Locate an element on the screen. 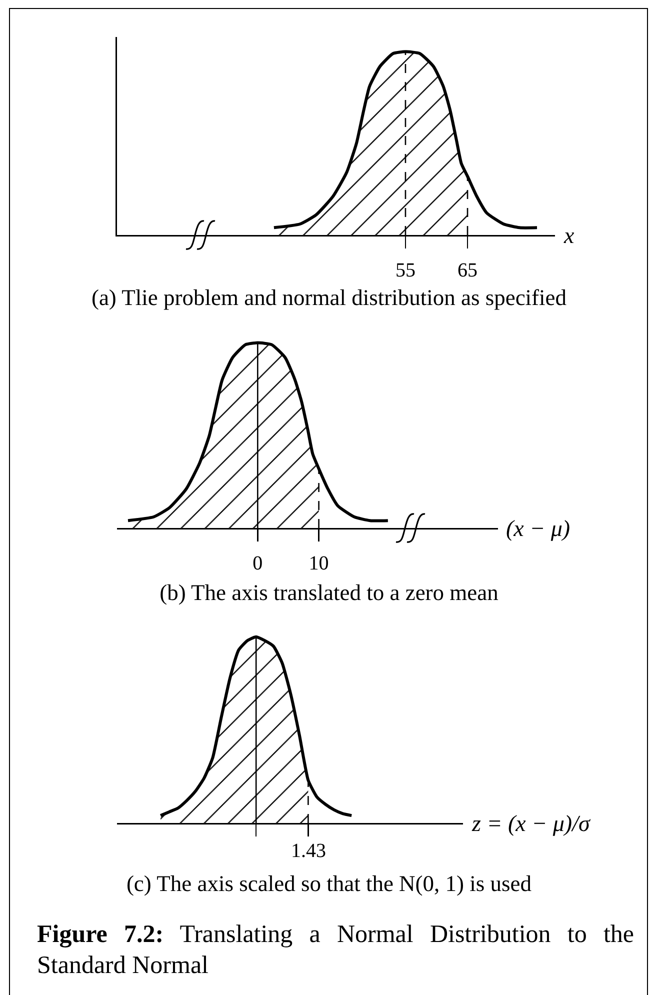 The width and height of the screenshot is (658, 995). annotation: 1.43 is located at coordinates (308, 851).